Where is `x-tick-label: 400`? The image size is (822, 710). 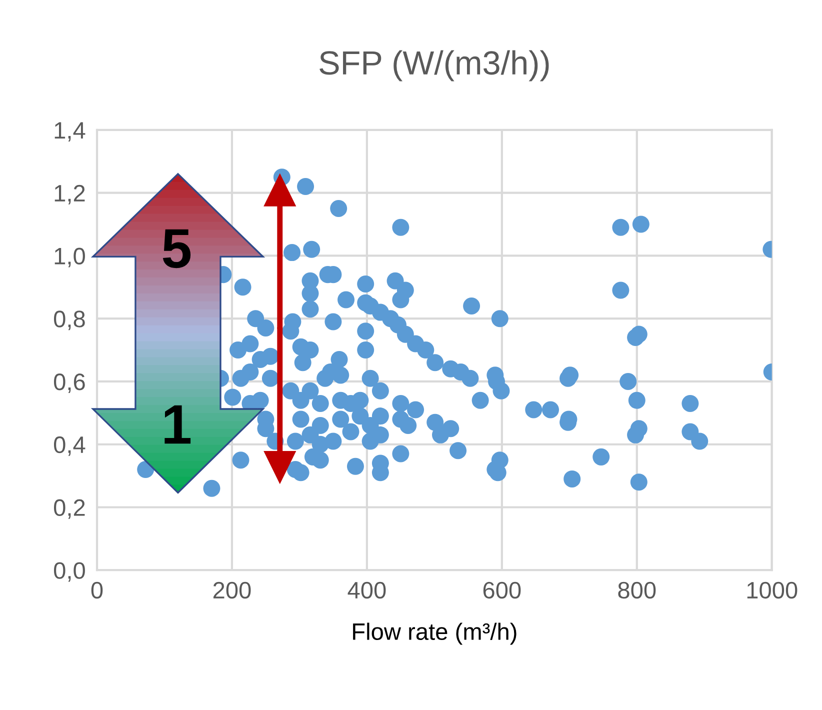
x-tick-label: 400 is located at coordinates (367, 590).